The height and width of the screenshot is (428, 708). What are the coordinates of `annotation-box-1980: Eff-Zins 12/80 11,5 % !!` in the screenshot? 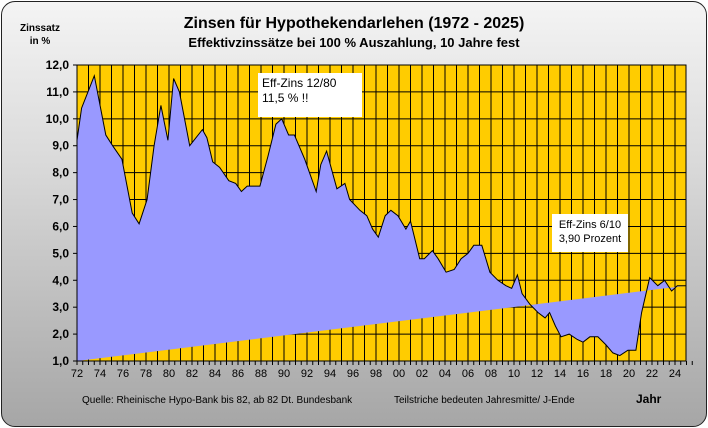 It's located at (310, 95).